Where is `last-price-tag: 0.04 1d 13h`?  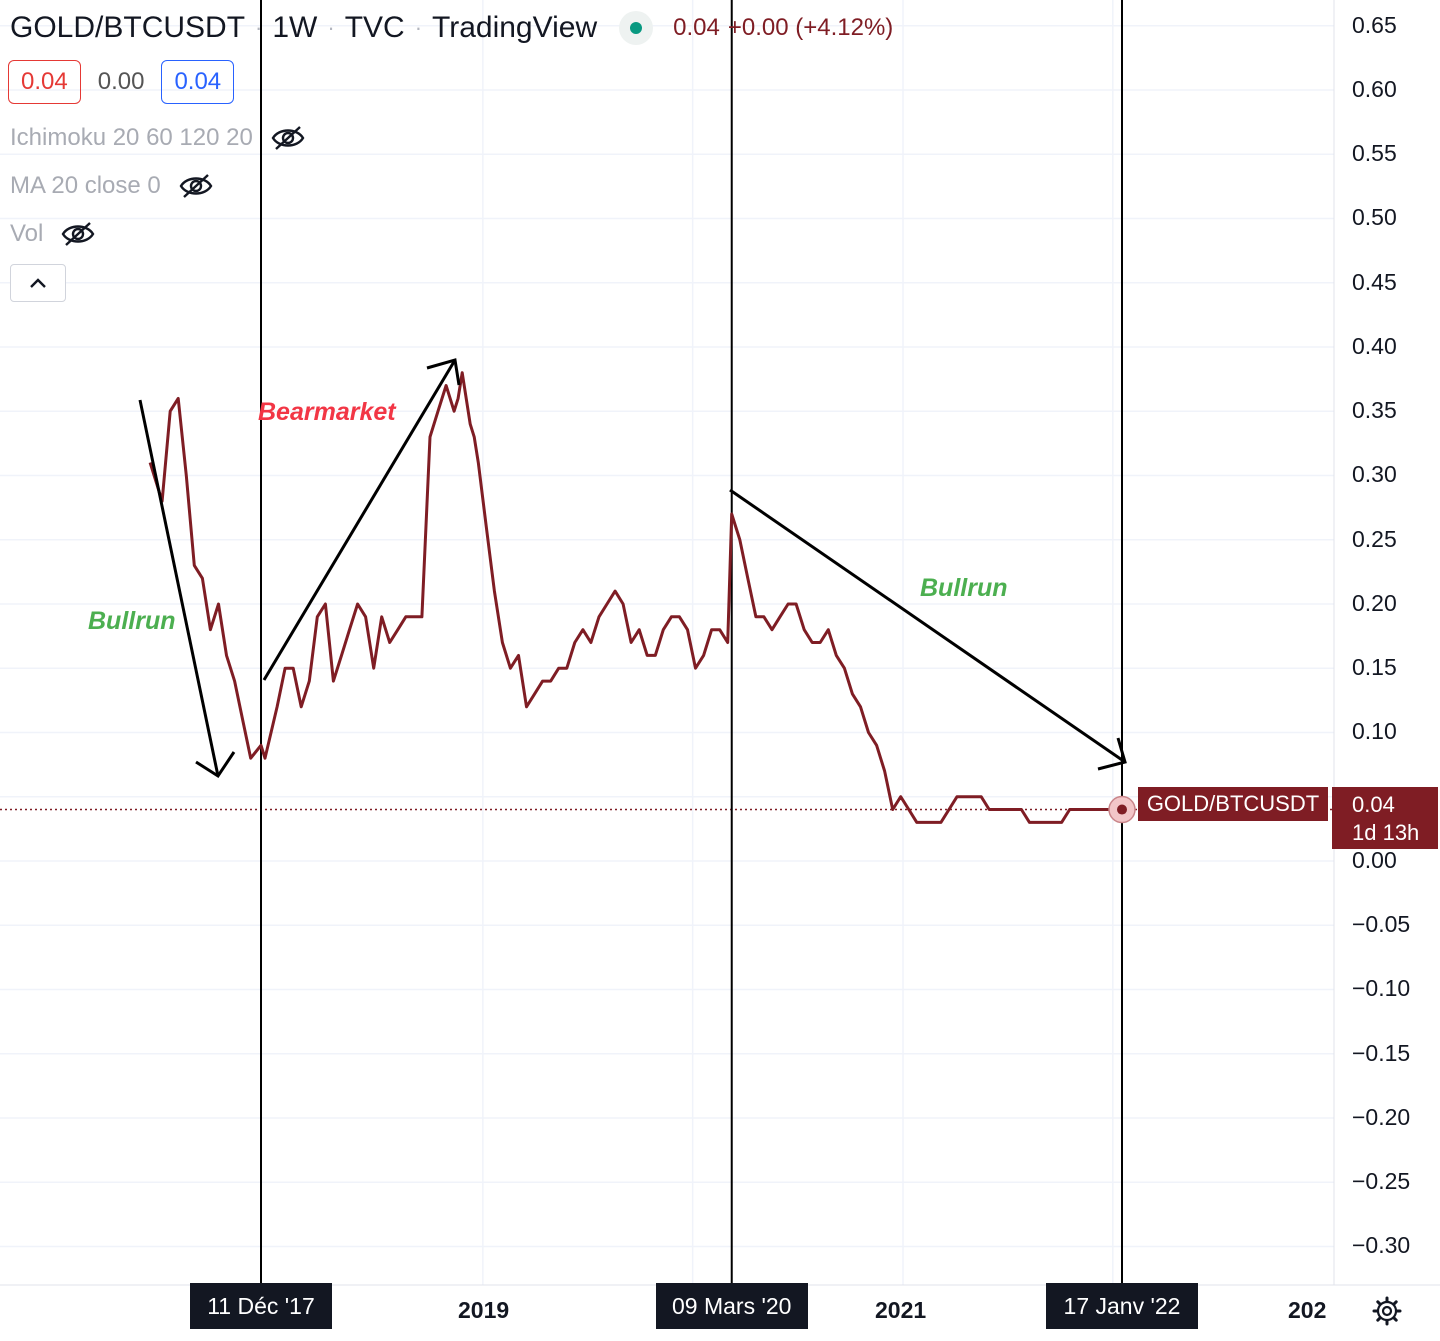 last-price-tag: 0.04 1d 13h is located at coordinates (1385, 818).